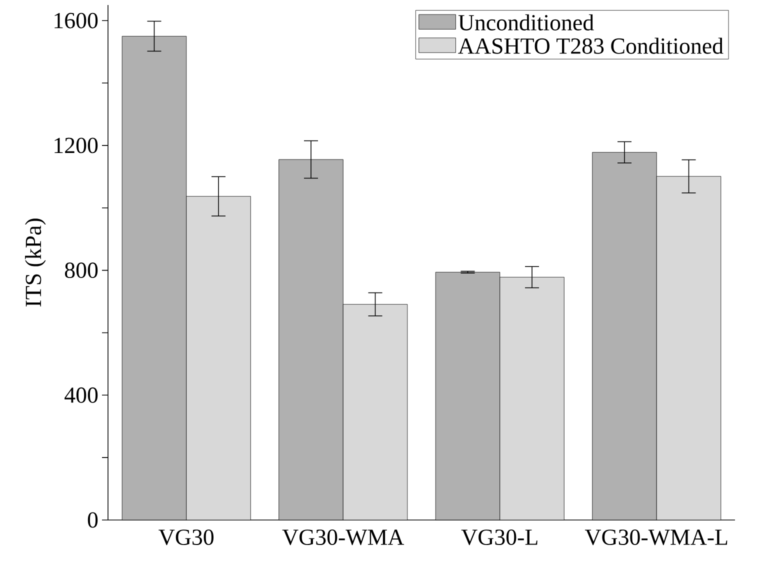 The height and width of the screenshot is (567, 758). What do you see at coordinates (81, 270) in the screenshot?
I see `y-tick-label: 800` at bounding box center [81, 270].